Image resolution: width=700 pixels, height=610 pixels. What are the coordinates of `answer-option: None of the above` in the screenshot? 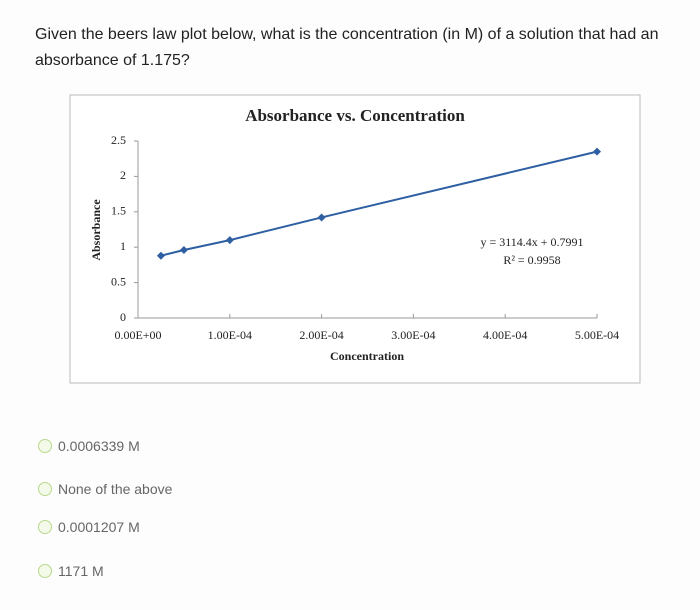 It's located at (105, 489).